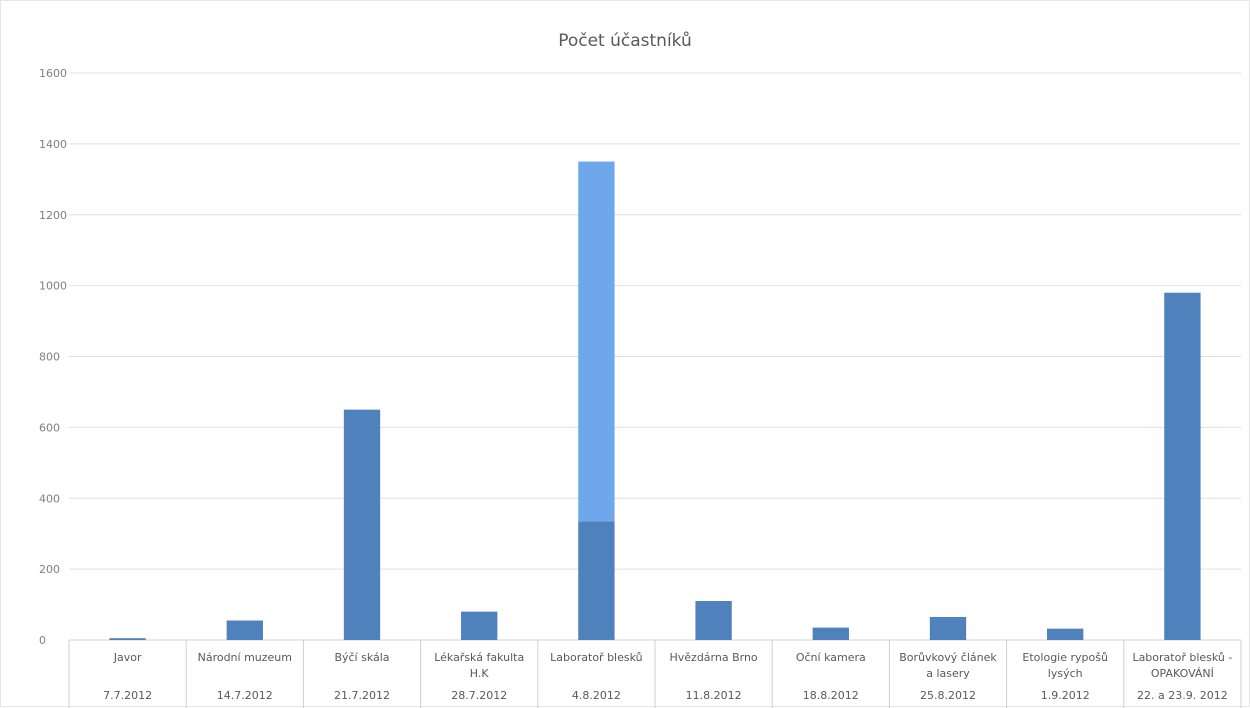 This screenshot has width=1250, height=708. I want to click on x-date-label: 18.8.2012, so click(831, 695).